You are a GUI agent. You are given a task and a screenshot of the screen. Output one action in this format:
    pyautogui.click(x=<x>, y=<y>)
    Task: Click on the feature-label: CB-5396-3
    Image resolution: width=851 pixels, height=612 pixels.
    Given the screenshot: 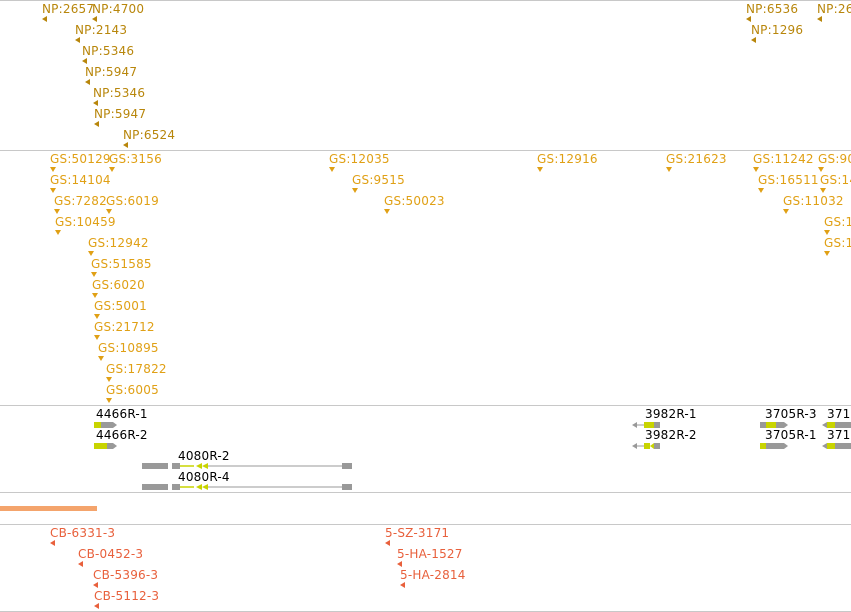 What is the action you would take?
    pyautogui.click(x=126, y=575)
    